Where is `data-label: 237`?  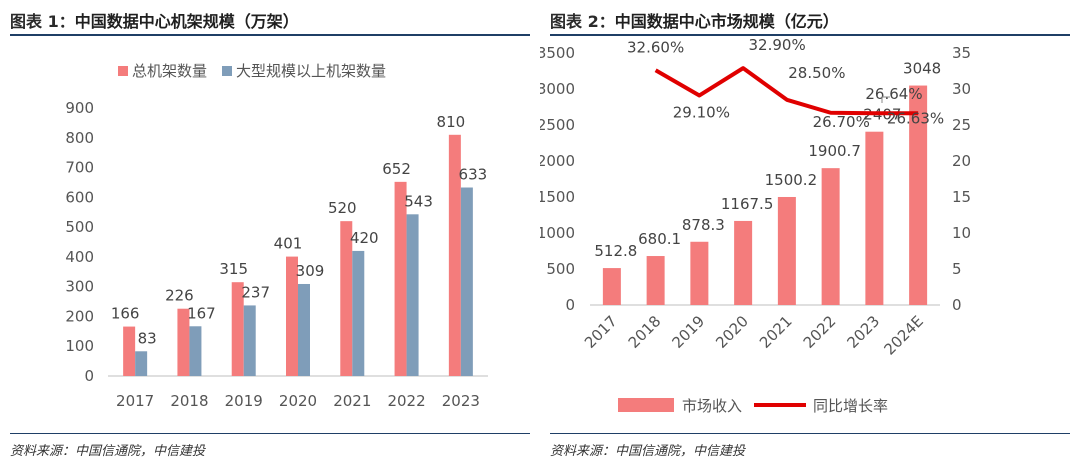
data-label: 237 is located at coordinates (255, 292).